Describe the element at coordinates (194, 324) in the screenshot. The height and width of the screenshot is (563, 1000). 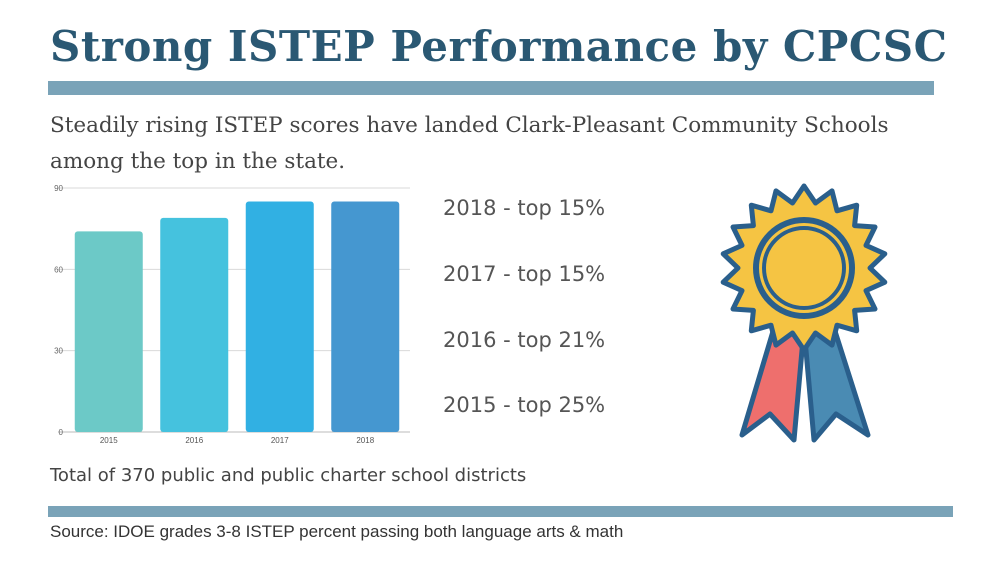
I see `bar-2016` at that location.